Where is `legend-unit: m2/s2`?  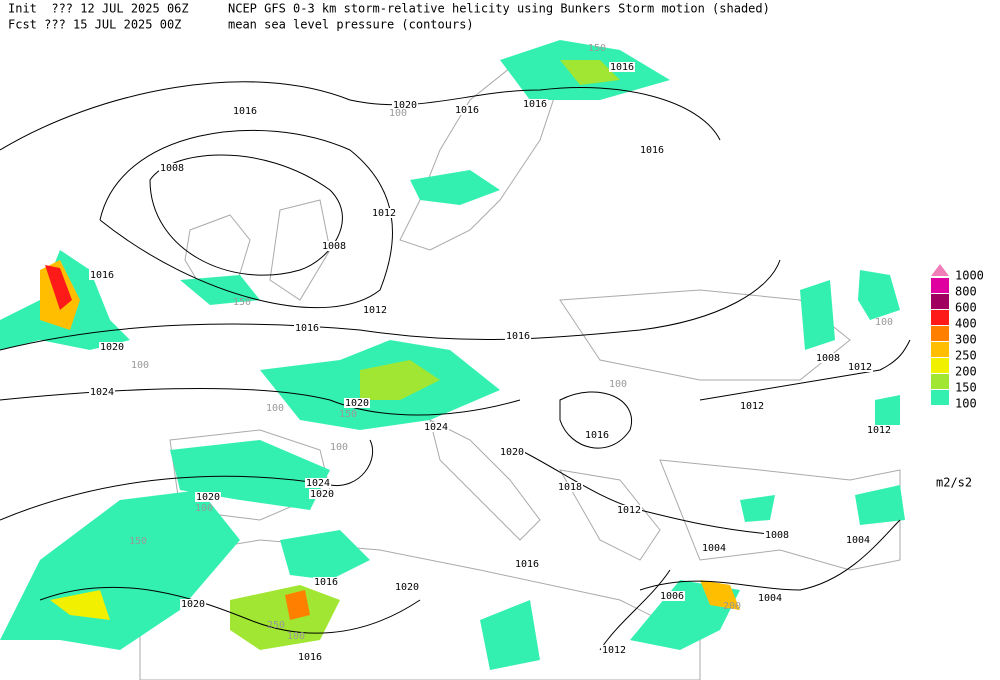 legend-unit: m2/s2 is located at coordinates (954, 483).